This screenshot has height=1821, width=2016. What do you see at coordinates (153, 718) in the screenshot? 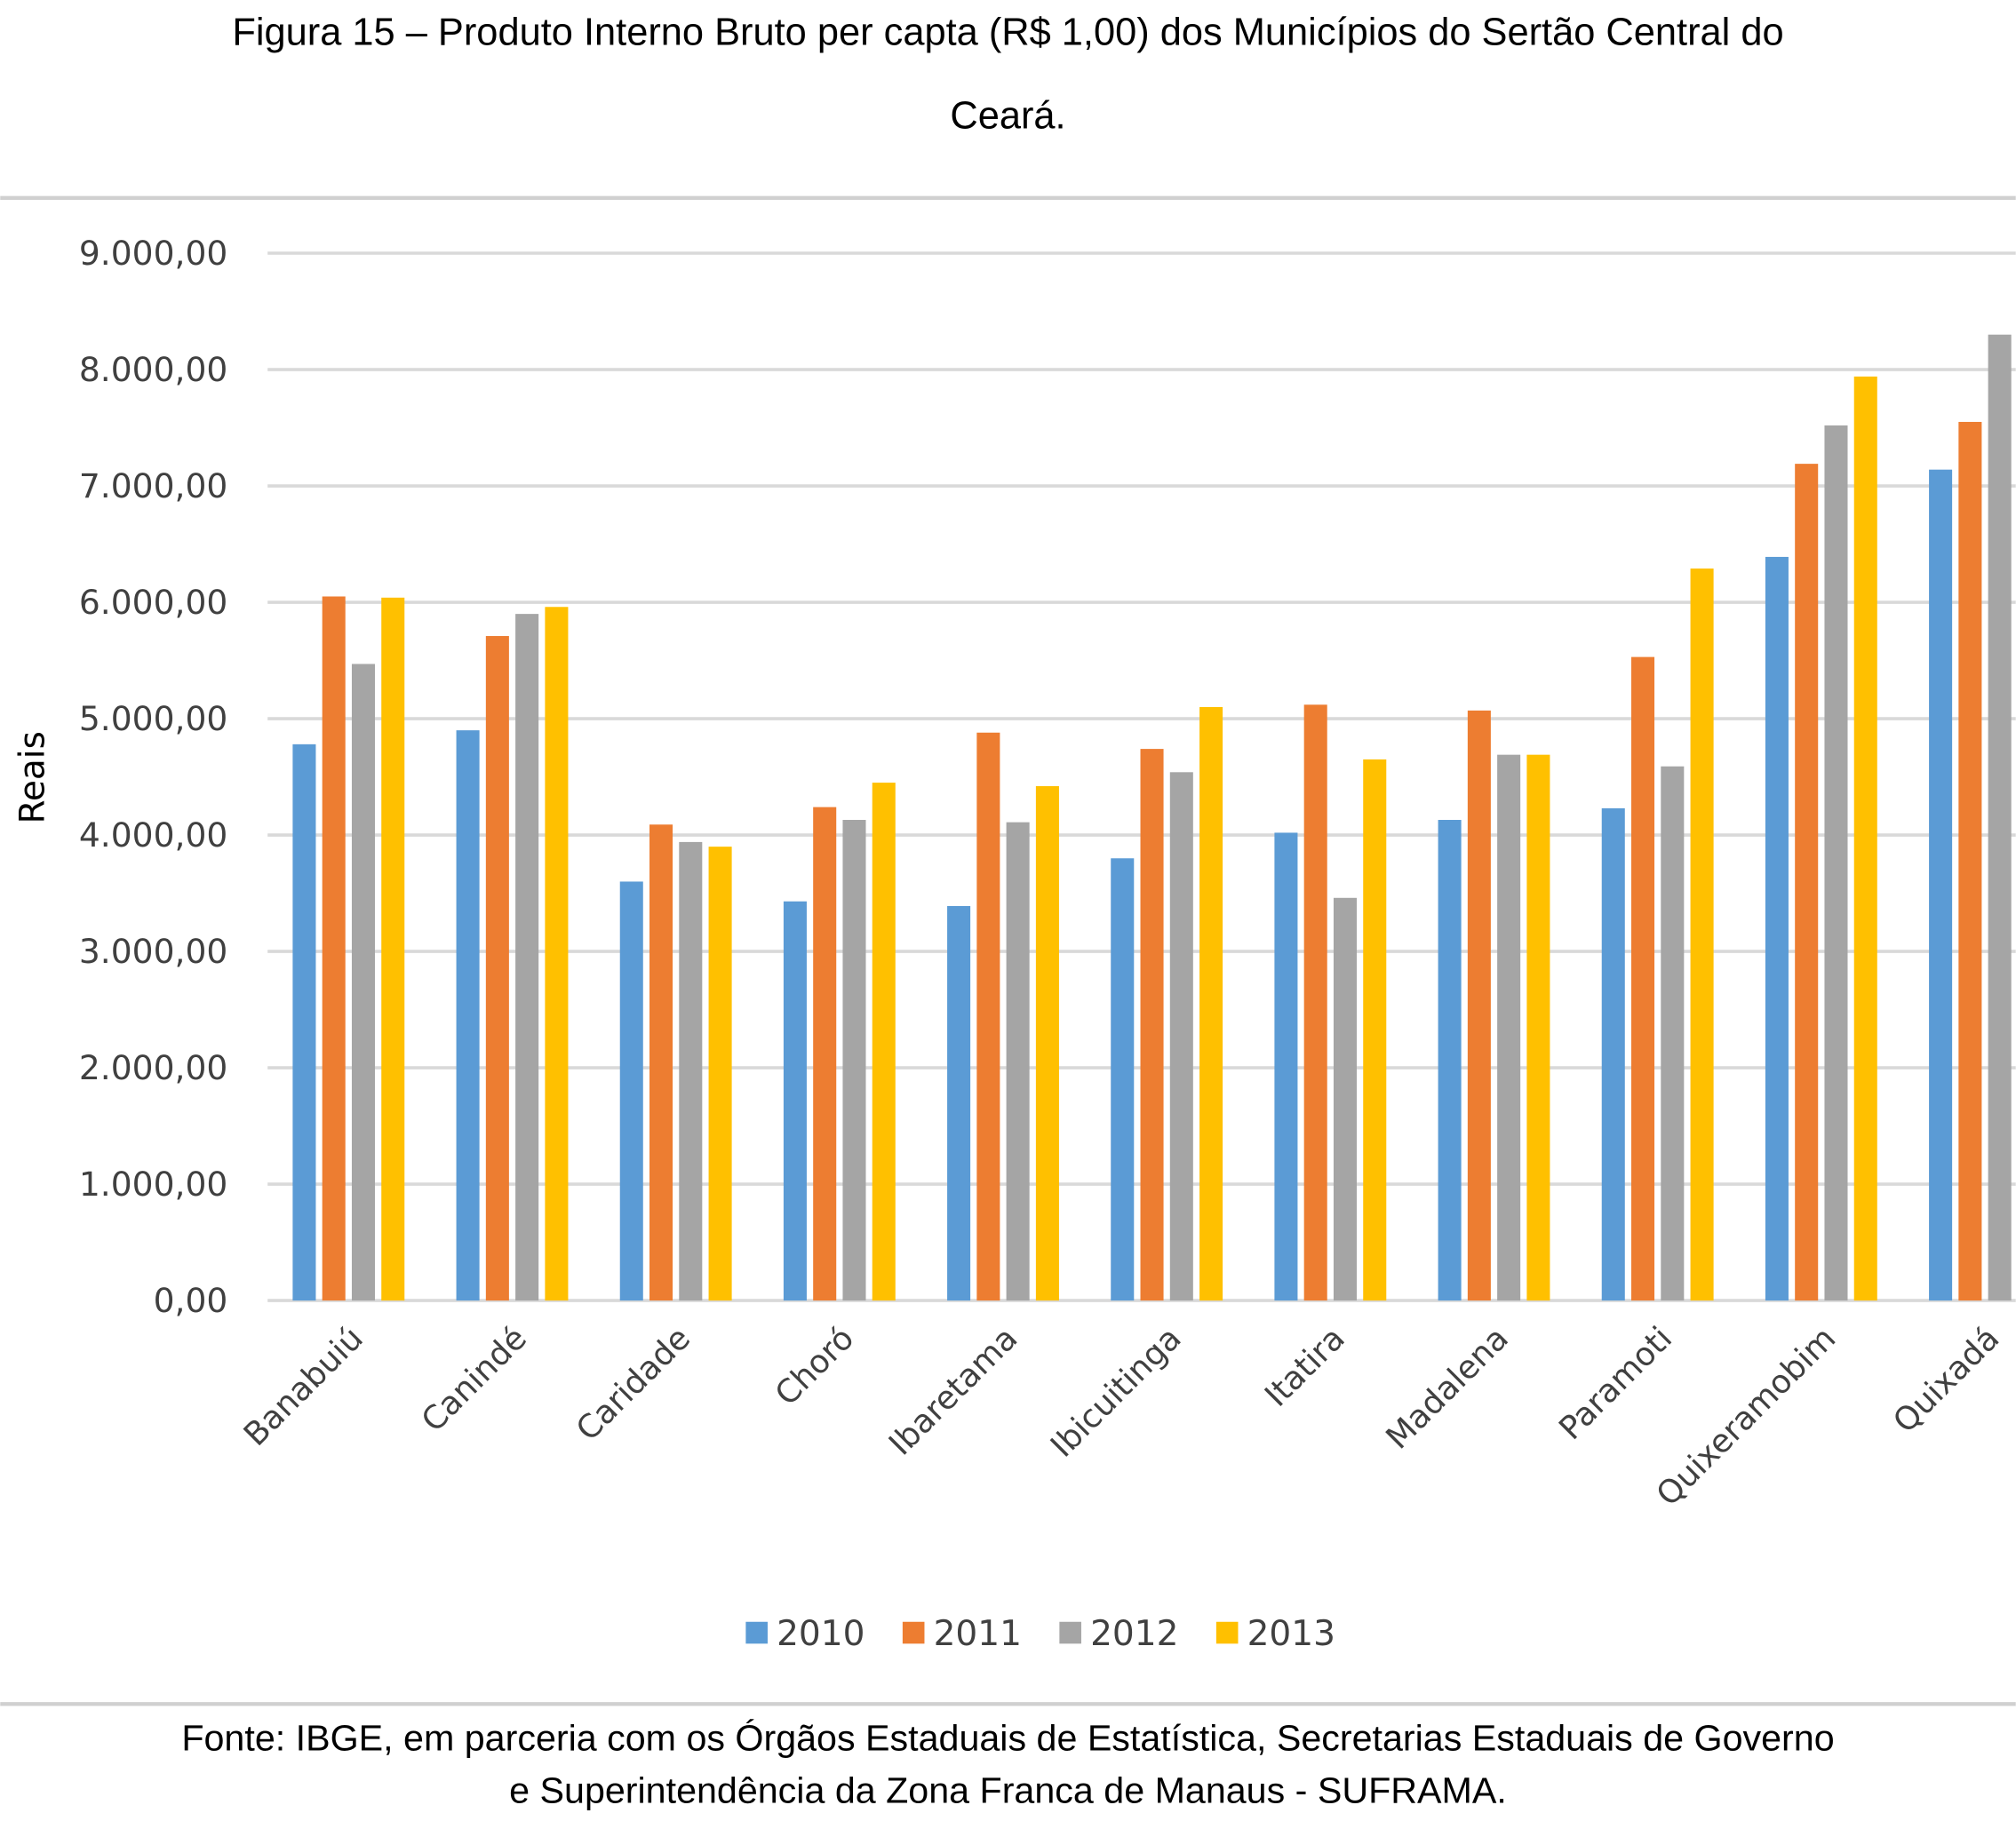
I see `y-tick-label: 5.000,00` at bounding box center [153, 718].